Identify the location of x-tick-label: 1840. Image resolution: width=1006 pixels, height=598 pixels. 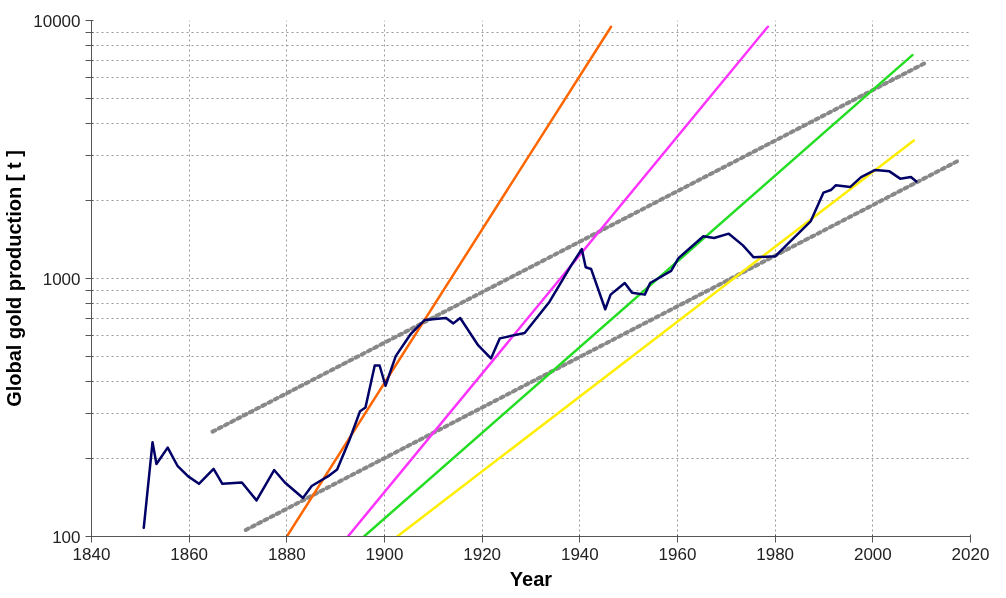
(91, 554).